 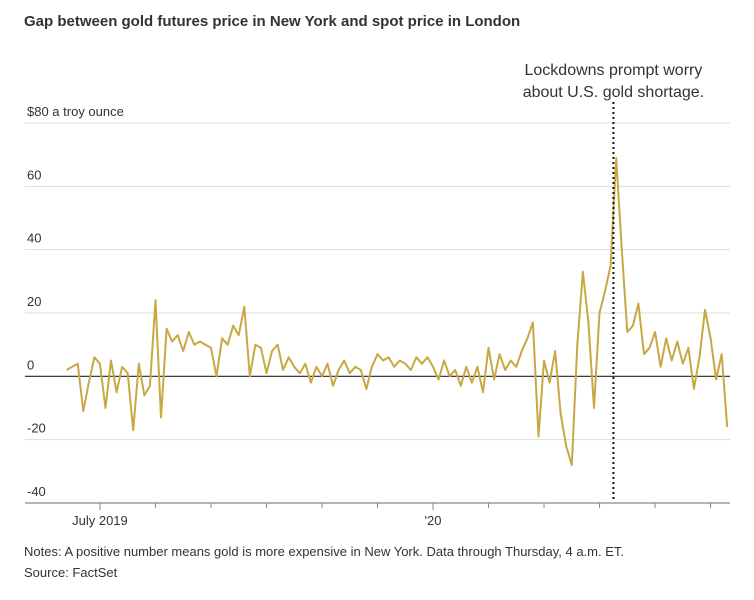 I want to click on x-tick-label: '20, so click(x=433, y=520).